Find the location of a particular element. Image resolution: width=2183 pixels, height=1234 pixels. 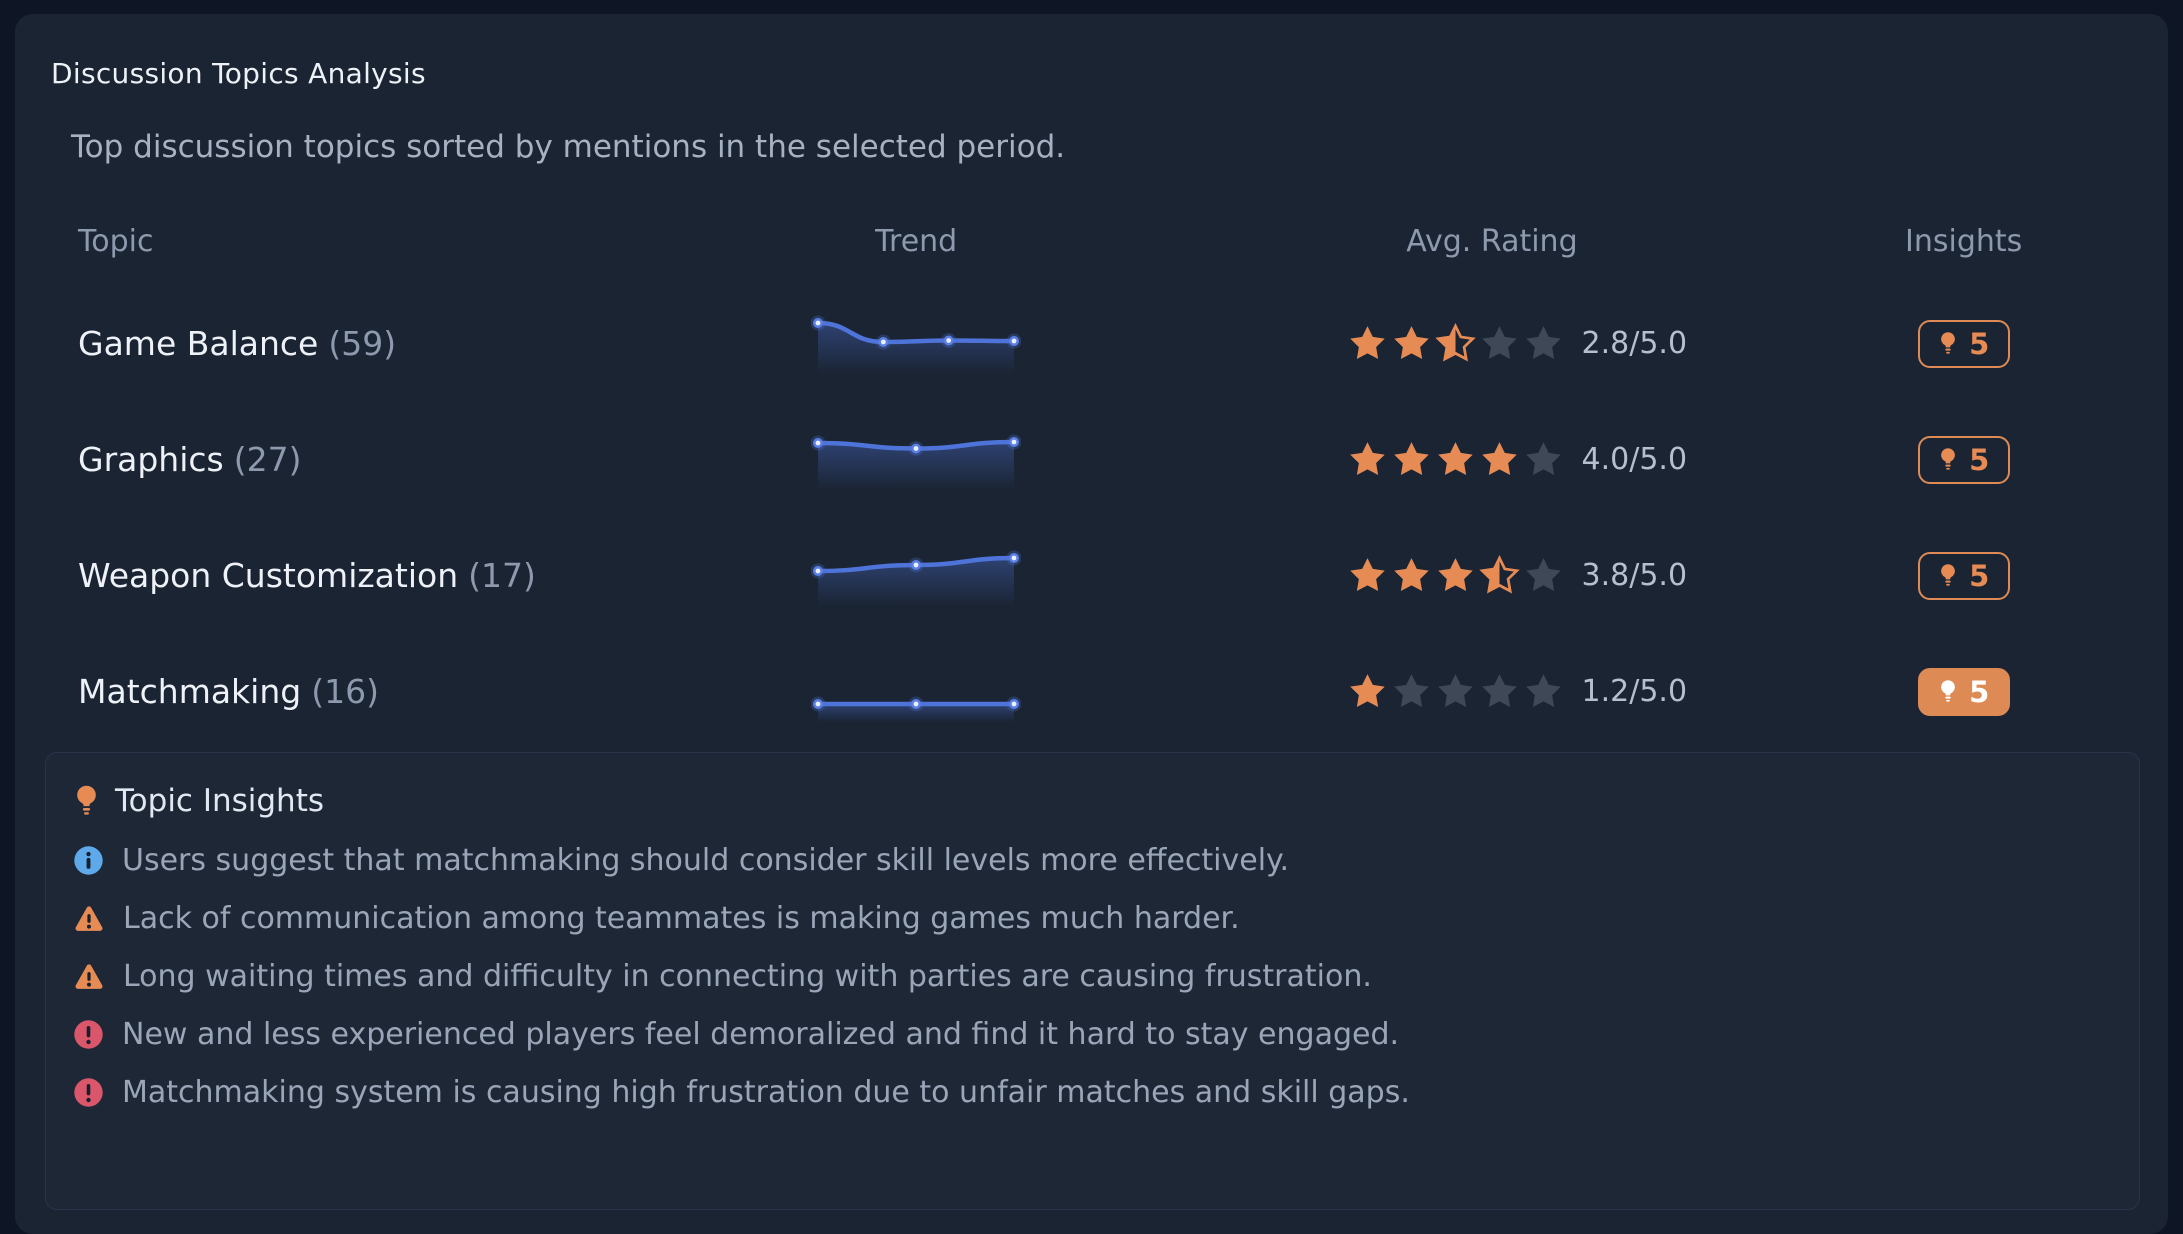

rating-label: 3.8/5.0 is located at coordinates (1634, 576).